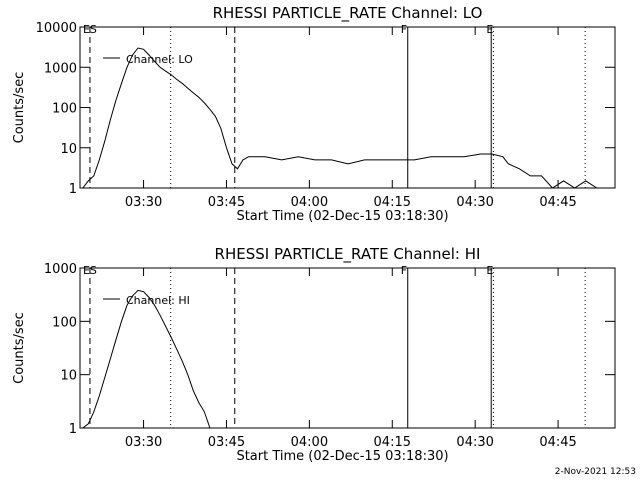 The width and height of the screenshot is (640, 484). I want to click on chart-title: RHESSI PARTICLE_RATE Channel: LO, so click(348, 13).